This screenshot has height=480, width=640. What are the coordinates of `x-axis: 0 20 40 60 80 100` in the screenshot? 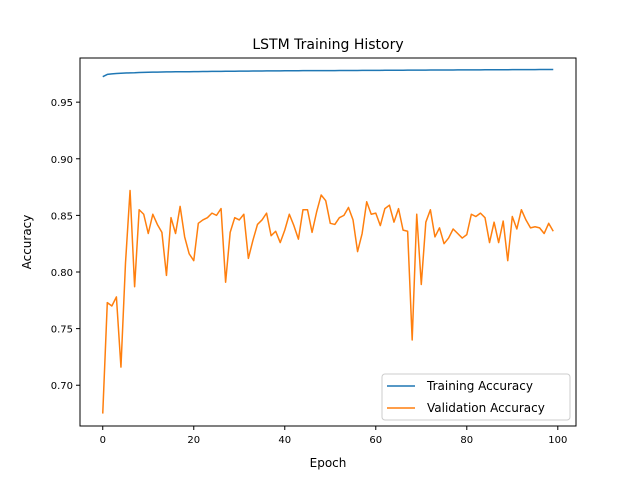 It's located at (333, 436).